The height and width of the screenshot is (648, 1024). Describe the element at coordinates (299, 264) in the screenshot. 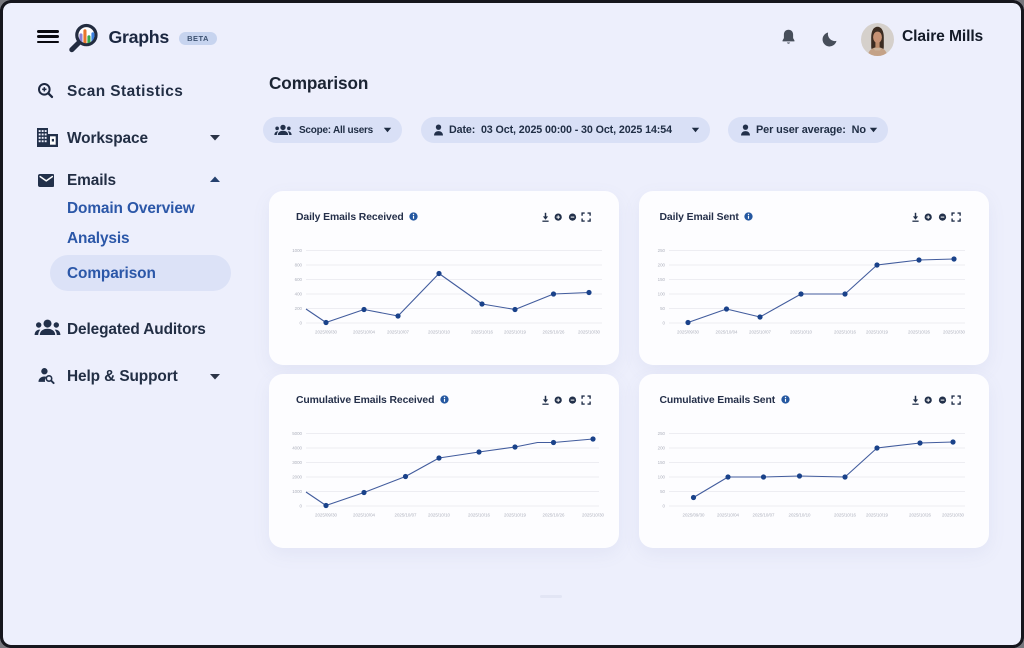

I see `svg-text: 800` at that location.